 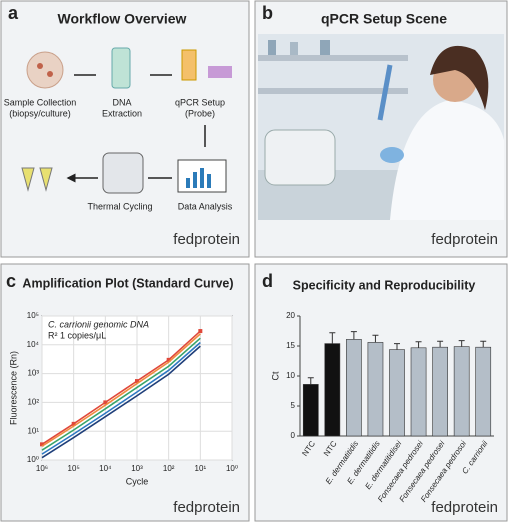 I want to click on x-tick-label: 10⁵, so click(x=74, y=468).